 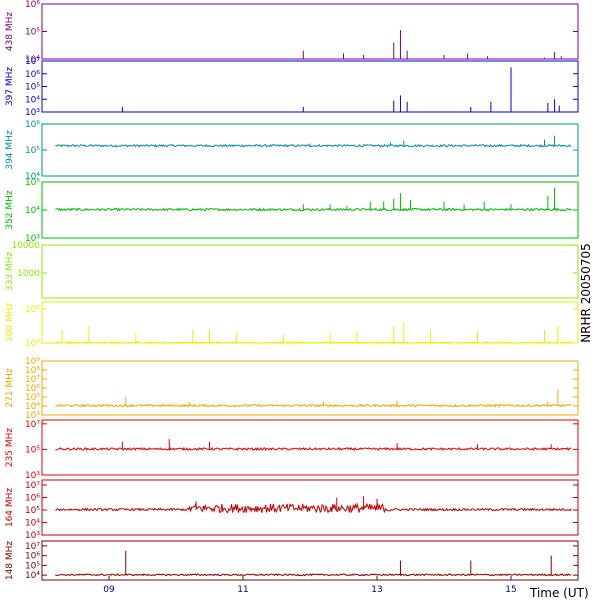 I want to click on x-tick-label: 11, so click(x=242, y=590).